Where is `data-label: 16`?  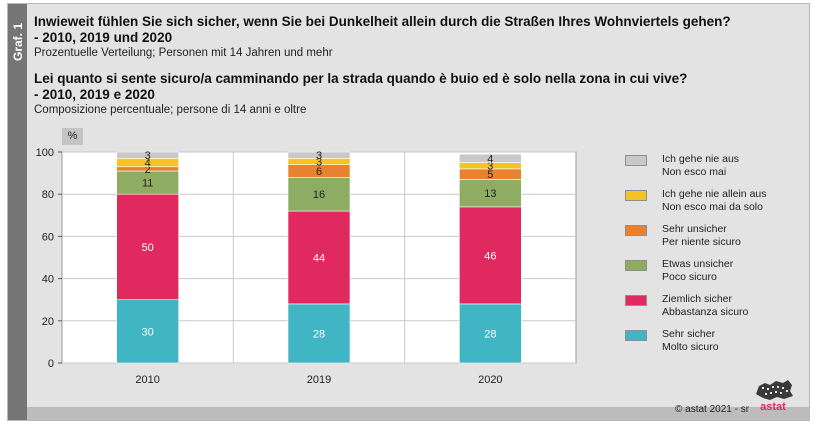 data-label: 16 is located at coordinates (319, 195).